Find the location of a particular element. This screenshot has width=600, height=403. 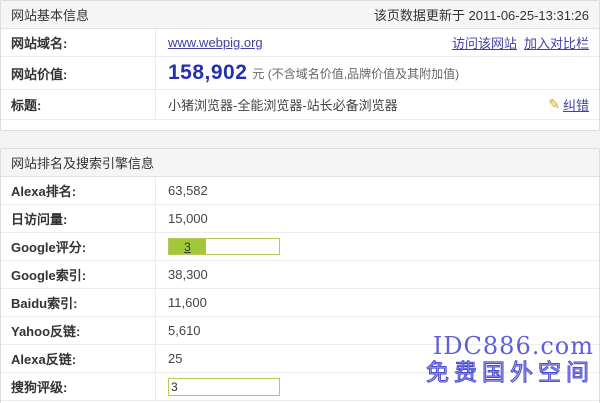

title-value-cell: 小猪浏览器-全能浏览器-站长必备浏览器 ✎ 纠错 is located at coordinates (377, 104).